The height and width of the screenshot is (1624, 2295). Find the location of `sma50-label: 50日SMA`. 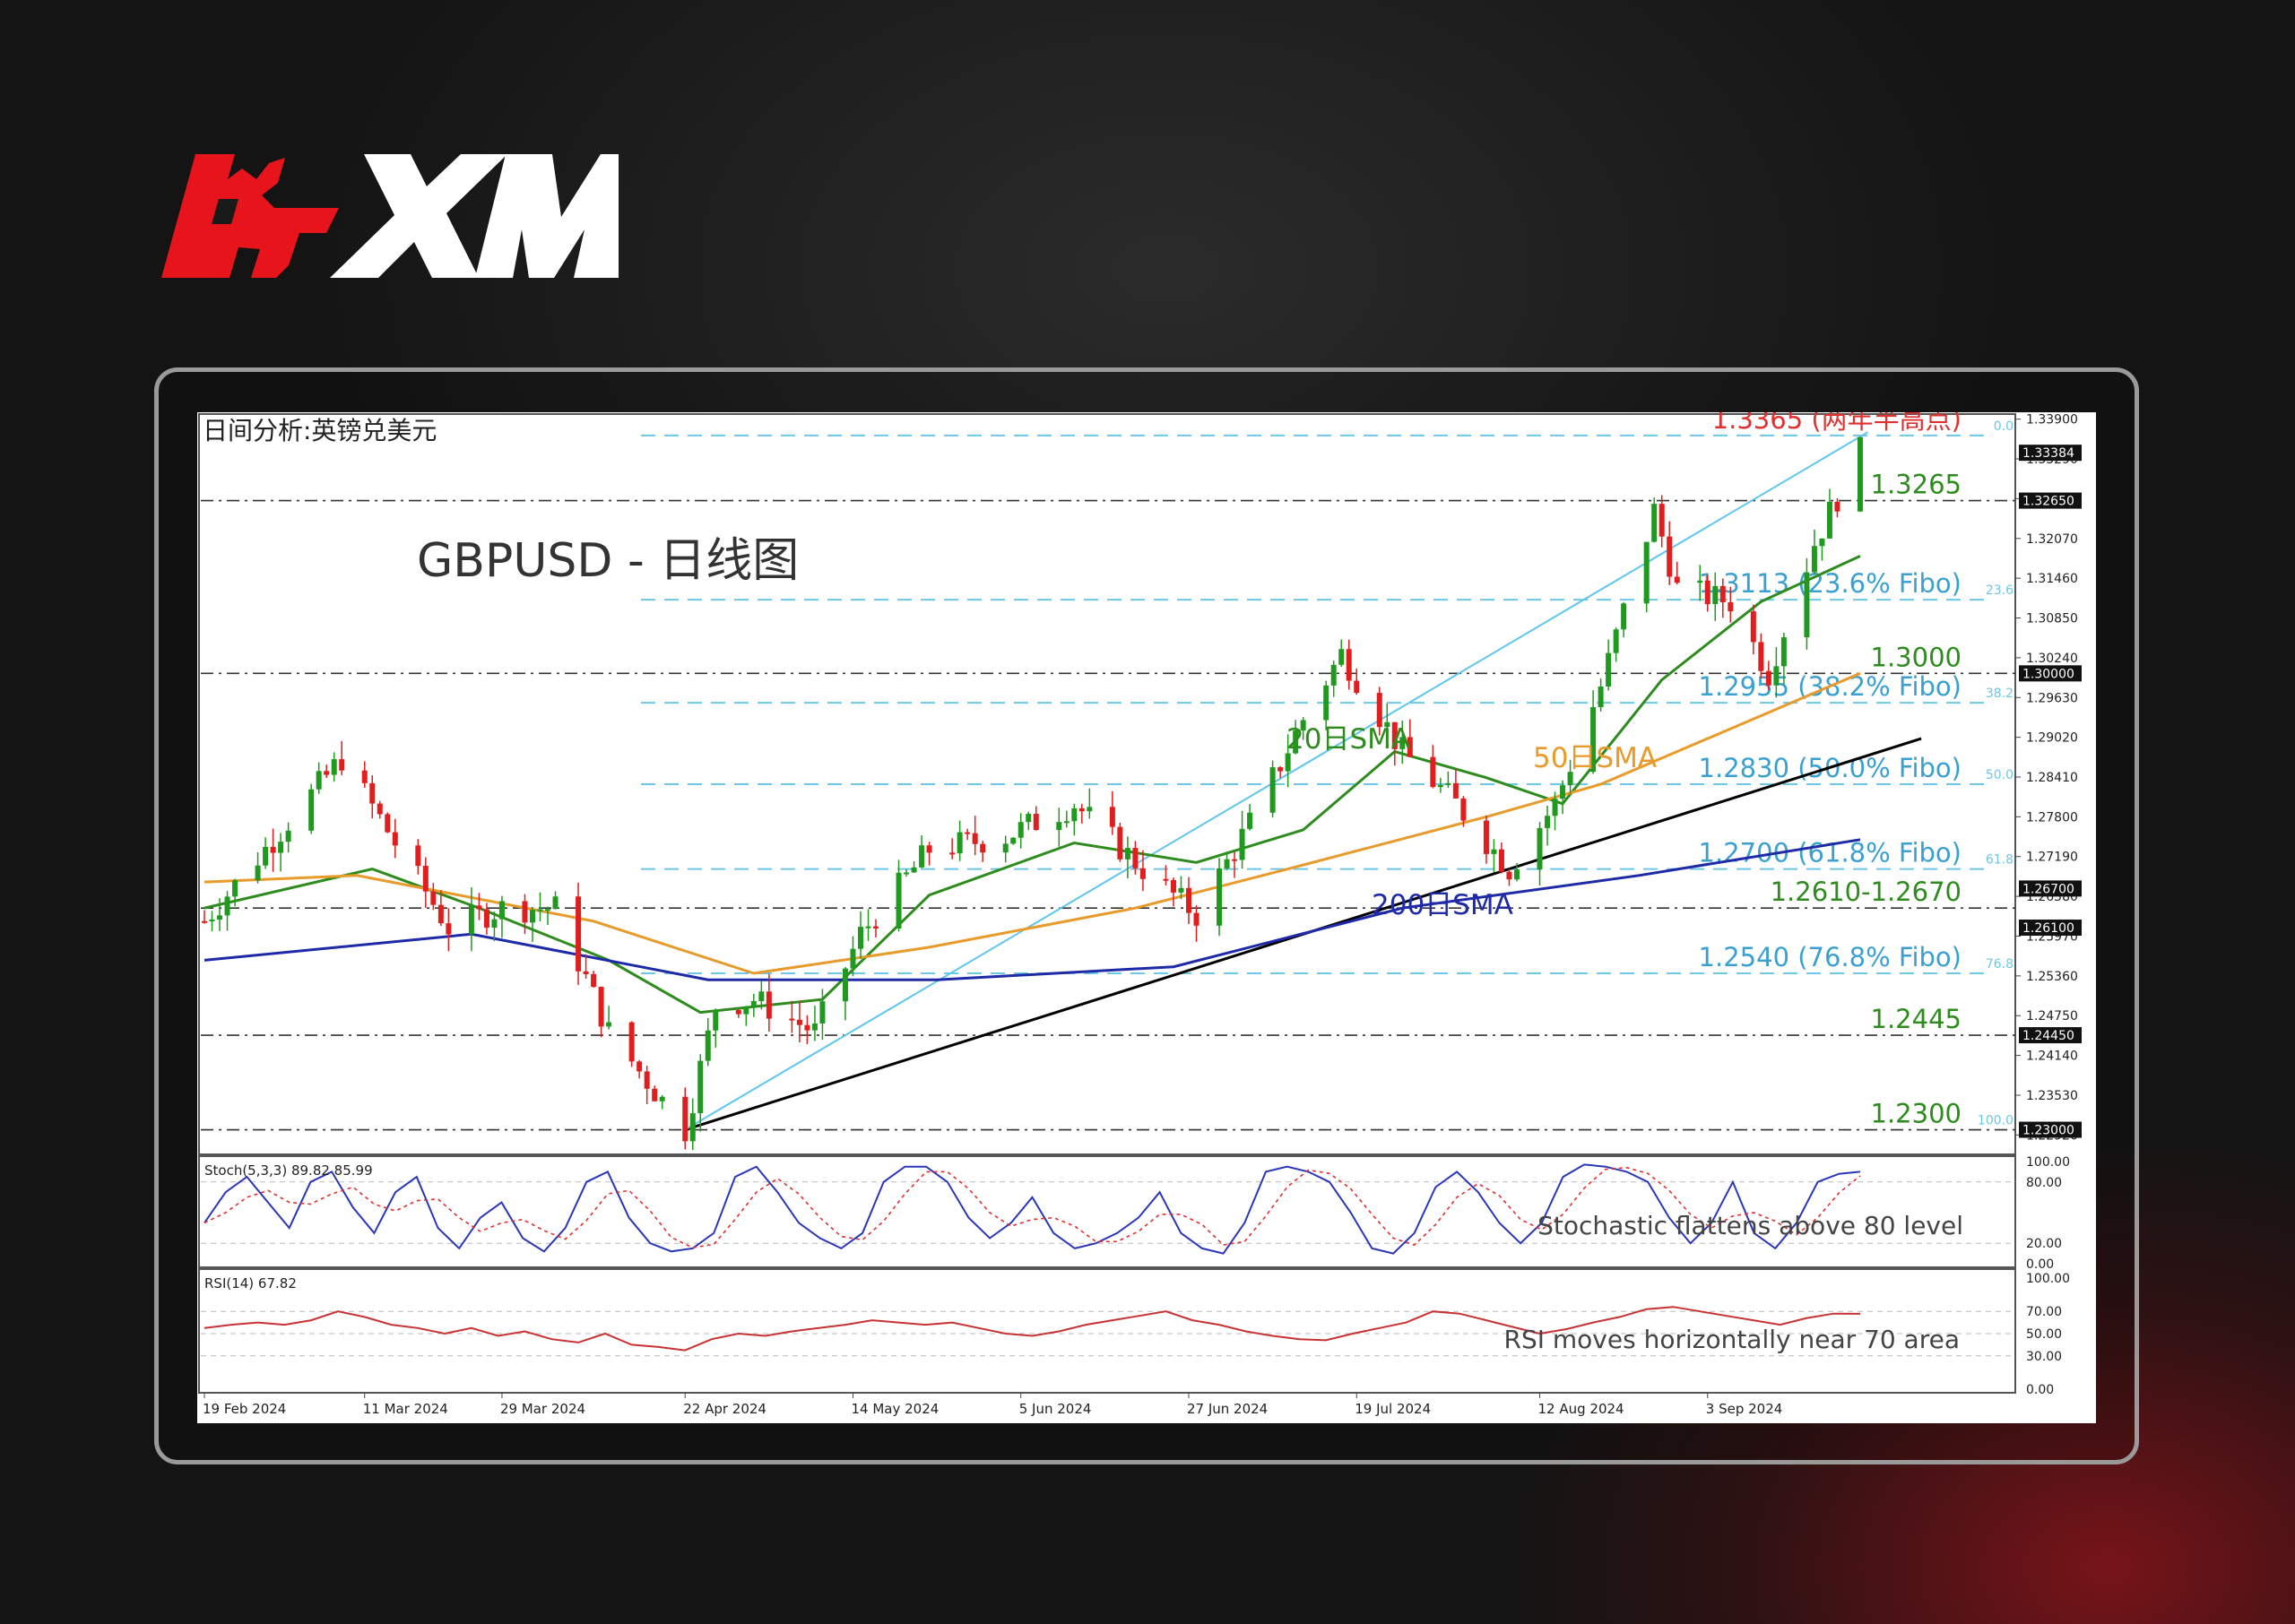

sma50-label: 50日SMA is located at coordinates (1595, 758).